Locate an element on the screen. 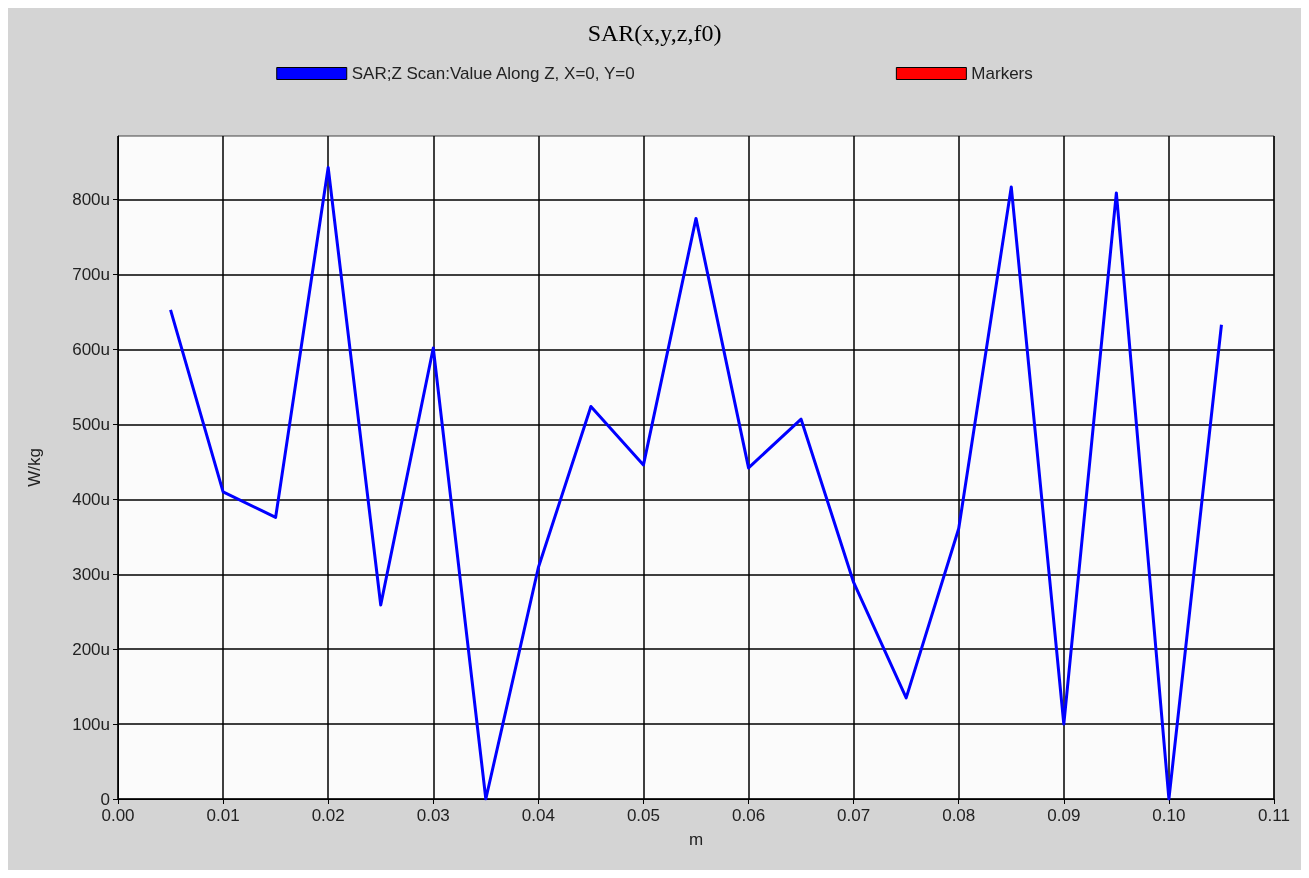  y-tick-label: 300u is located at coordinates (91, 574).